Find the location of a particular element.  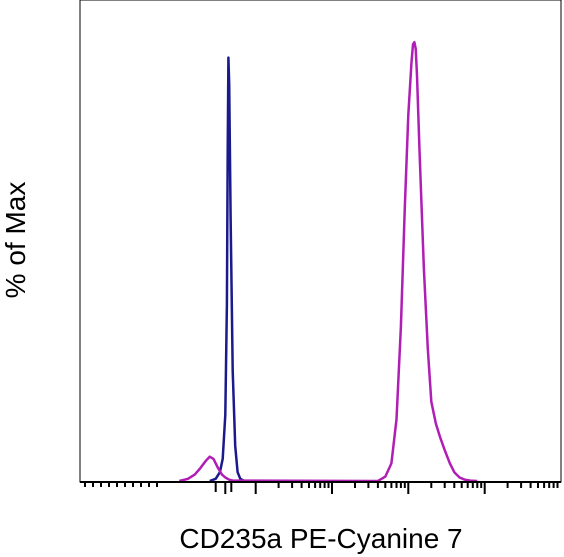

x-axis-label: CD235a PE-Cyanine 7 is located at coordinates (320, 538).